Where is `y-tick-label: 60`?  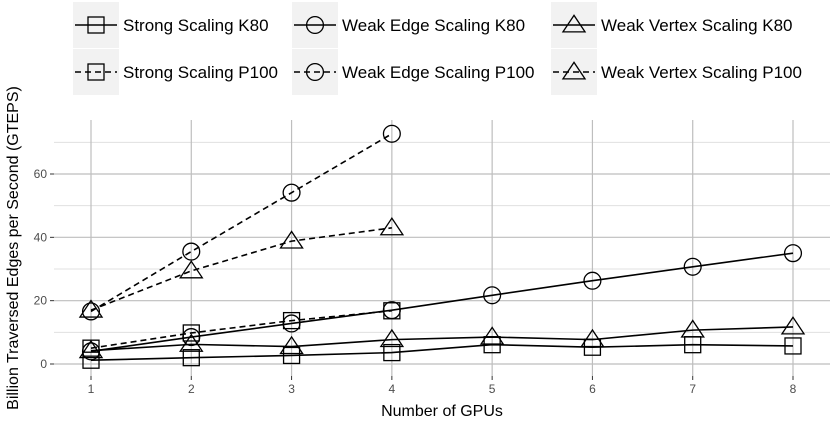 y-tick-label: 60 is located at coordinates (41, 174).